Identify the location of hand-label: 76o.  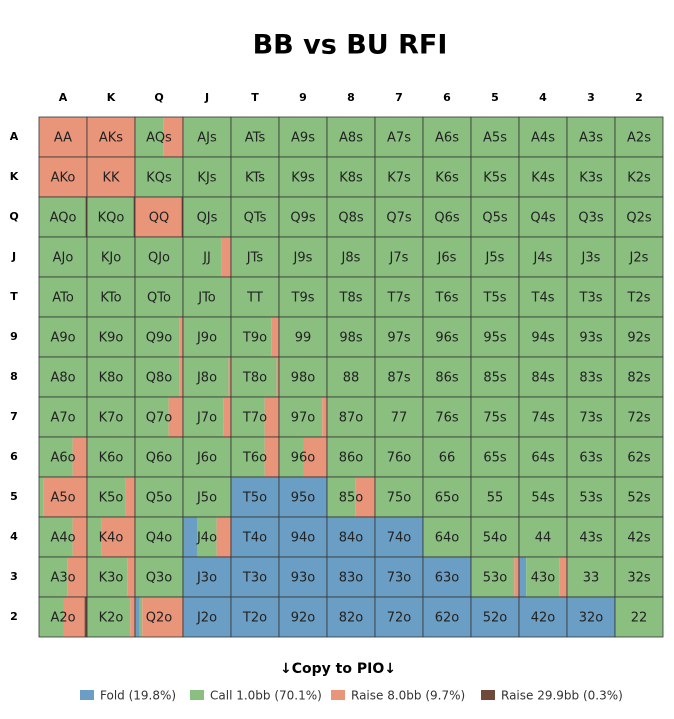
(399, 458).